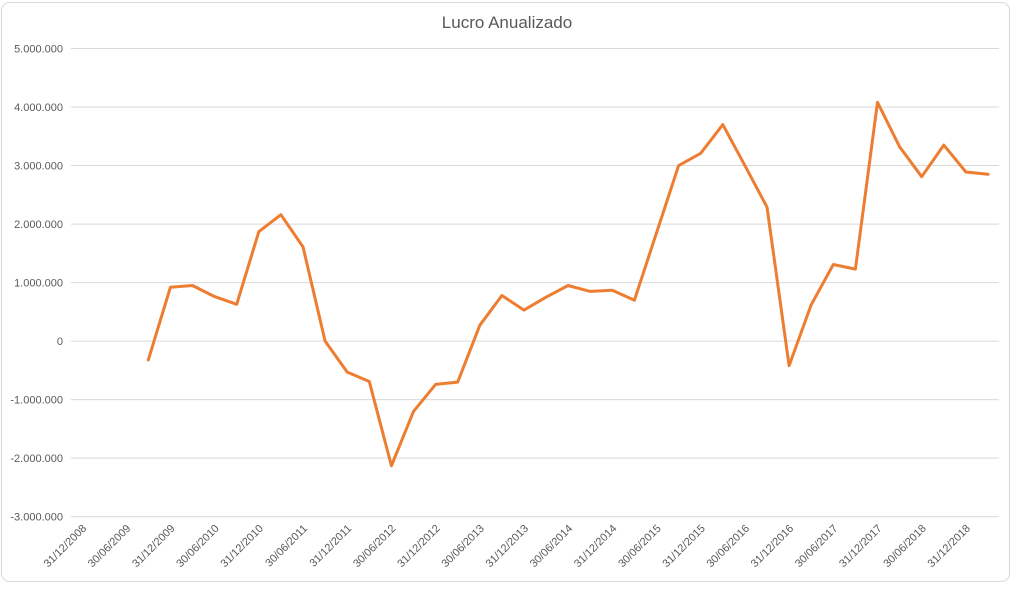 This screenshot has width=1014, height=591. I want to click on y-axis-tick-label: 5.000.000, so click(38, 50).